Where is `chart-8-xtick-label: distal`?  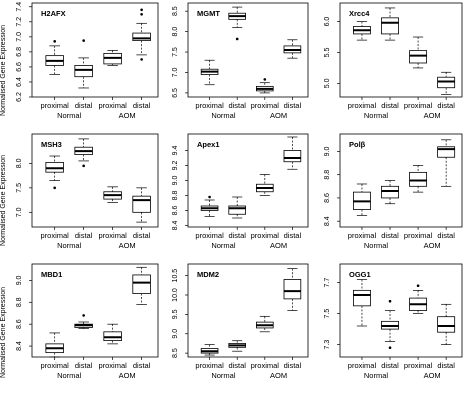
chart-8-xtick-label: distal is located at coordinates (237, 365).